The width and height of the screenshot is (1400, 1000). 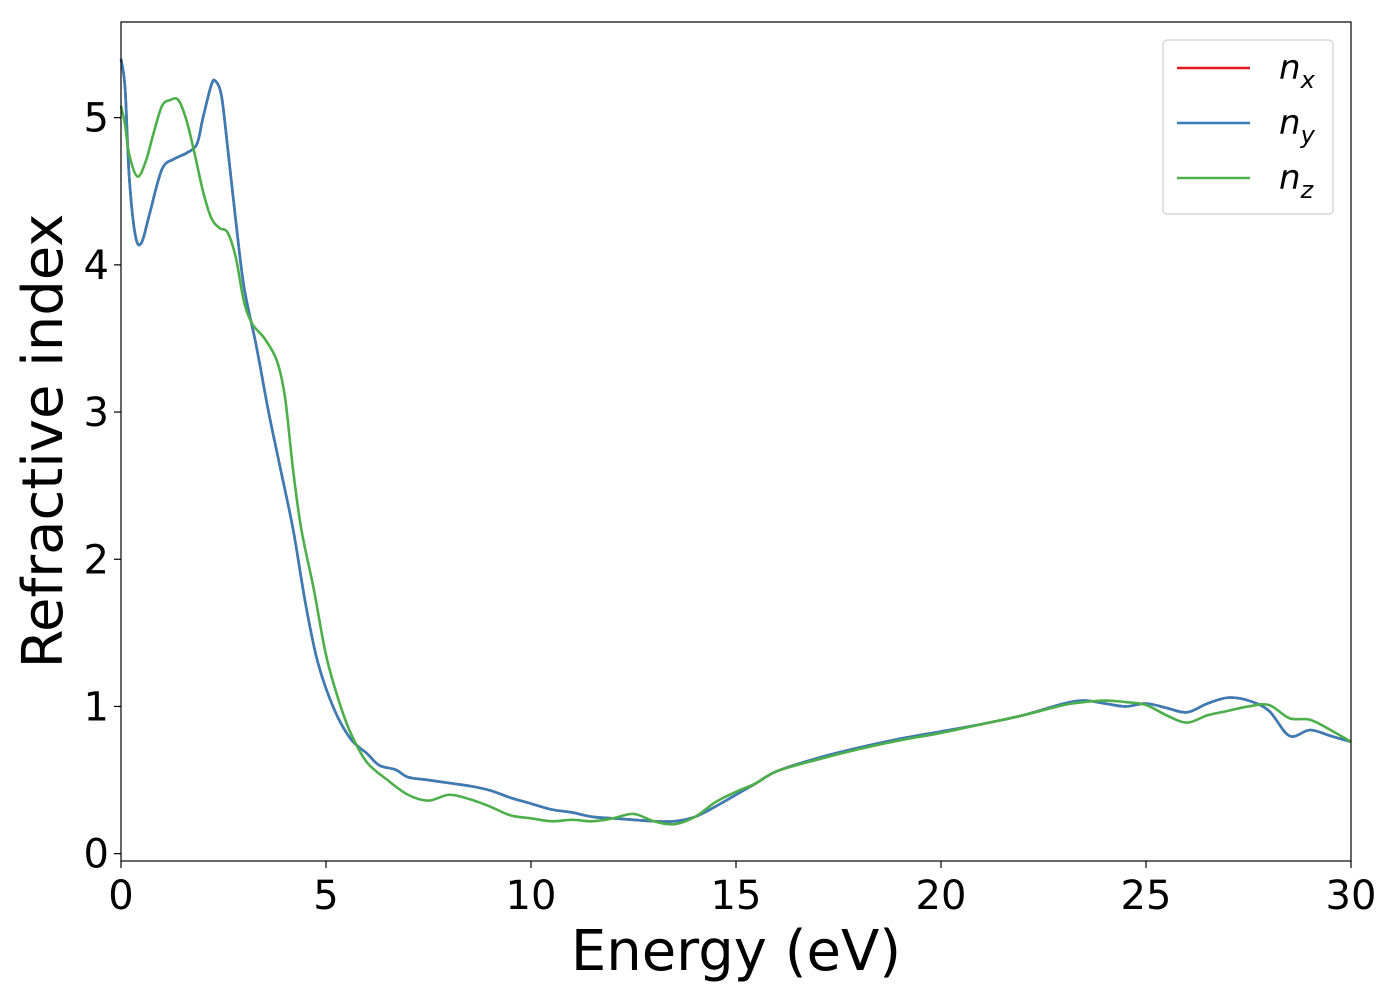 I want to click on x-tick-label: 10, so click(x=531, y=896).